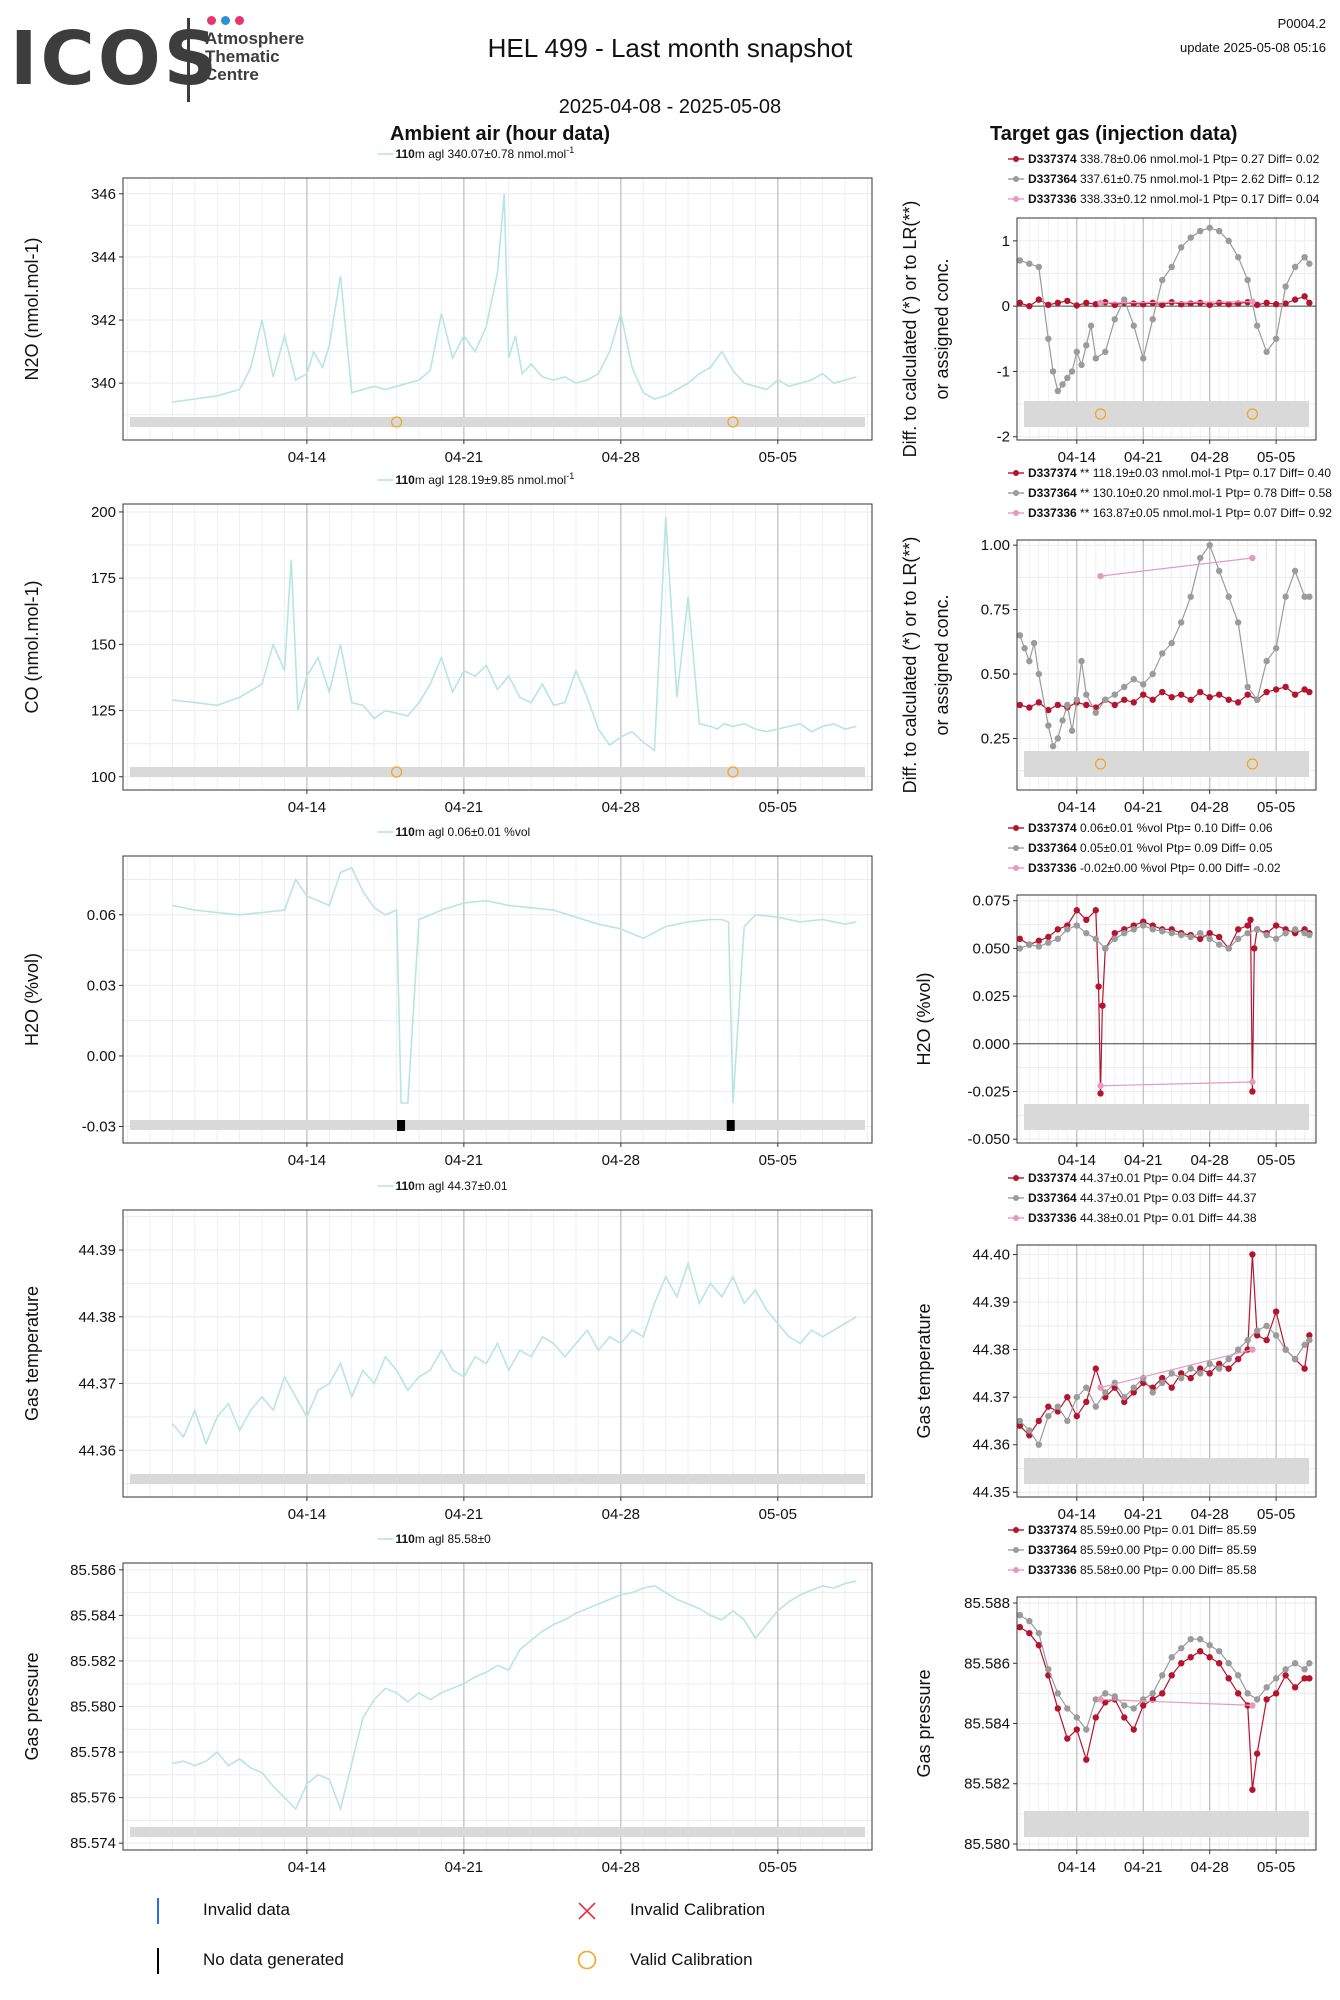 This screenshot has width=1340, height=2000. I want to click on h2o_target-flag-band, so click(1166, 1117).